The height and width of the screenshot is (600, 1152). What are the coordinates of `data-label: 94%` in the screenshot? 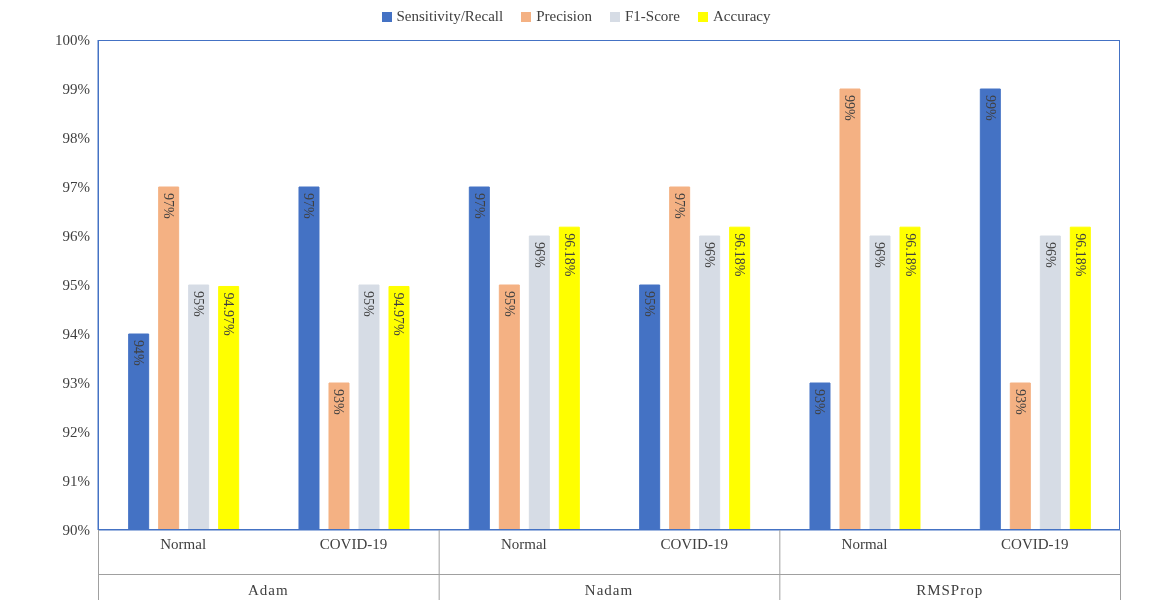 It's located at (139, 353).